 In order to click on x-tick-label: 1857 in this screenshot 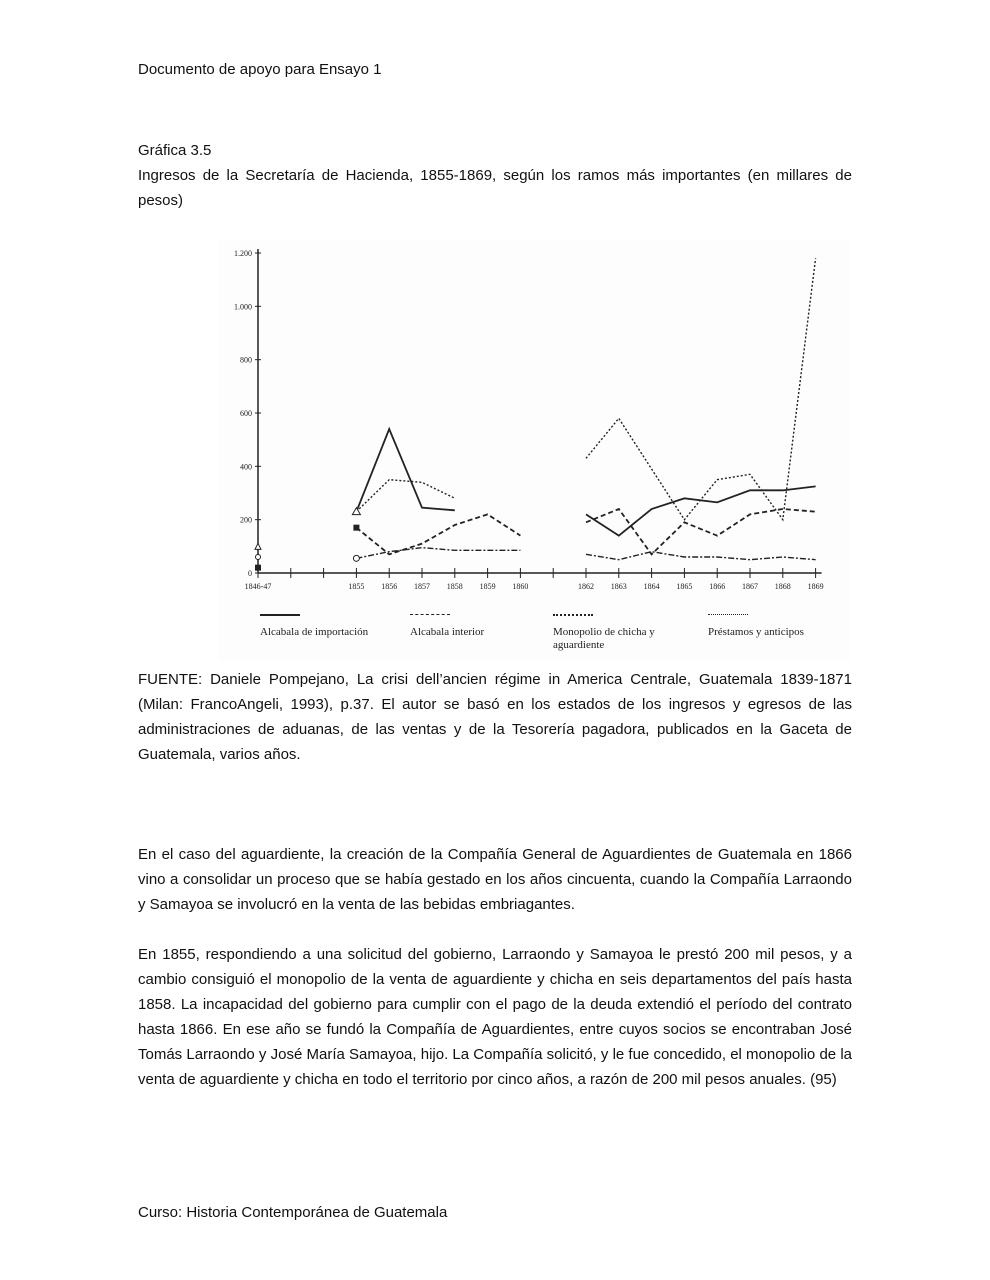, I will do `click(422, 586)`.